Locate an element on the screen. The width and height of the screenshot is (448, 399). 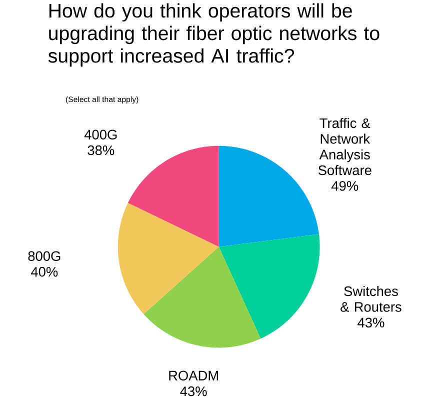
slice-label: ROADM is located at coordinates (193, 375).